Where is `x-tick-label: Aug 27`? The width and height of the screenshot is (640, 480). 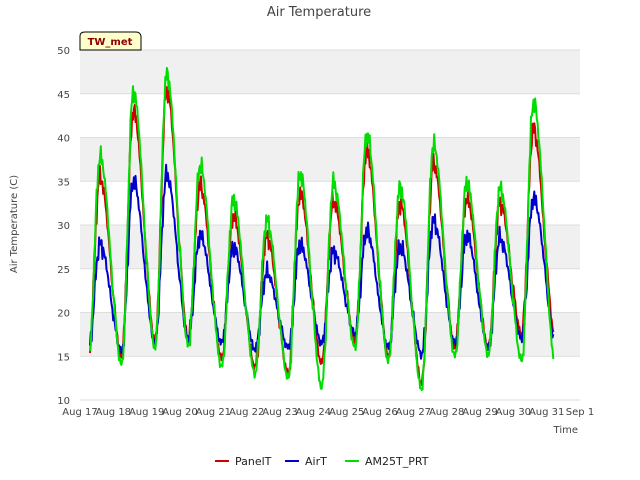
x-tick-label: Aug 27 is located at coordinates (413, 412).